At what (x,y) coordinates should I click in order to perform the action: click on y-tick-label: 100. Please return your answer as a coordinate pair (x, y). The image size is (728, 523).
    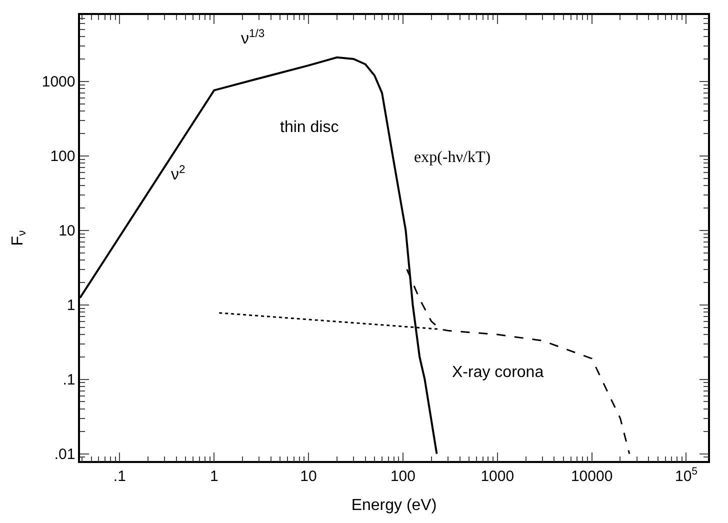
    Looking at the image, I should click on (63, 157).